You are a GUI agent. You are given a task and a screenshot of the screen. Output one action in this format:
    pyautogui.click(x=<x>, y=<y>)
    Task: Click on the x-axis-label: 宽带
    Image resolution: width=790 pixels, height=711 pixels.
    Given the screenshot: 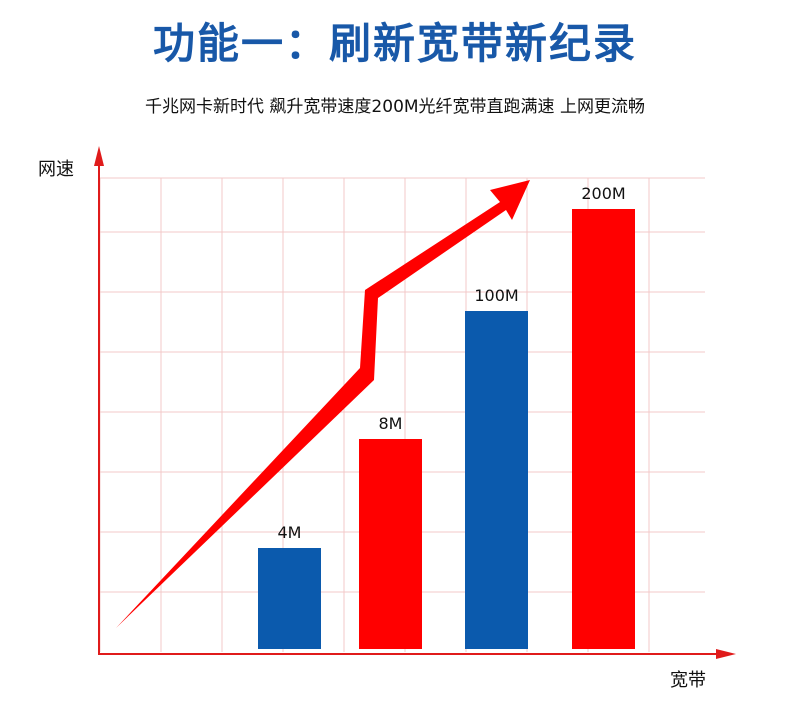 What is the action you would take?
    pyautogui.click(x=688, y=680)
    